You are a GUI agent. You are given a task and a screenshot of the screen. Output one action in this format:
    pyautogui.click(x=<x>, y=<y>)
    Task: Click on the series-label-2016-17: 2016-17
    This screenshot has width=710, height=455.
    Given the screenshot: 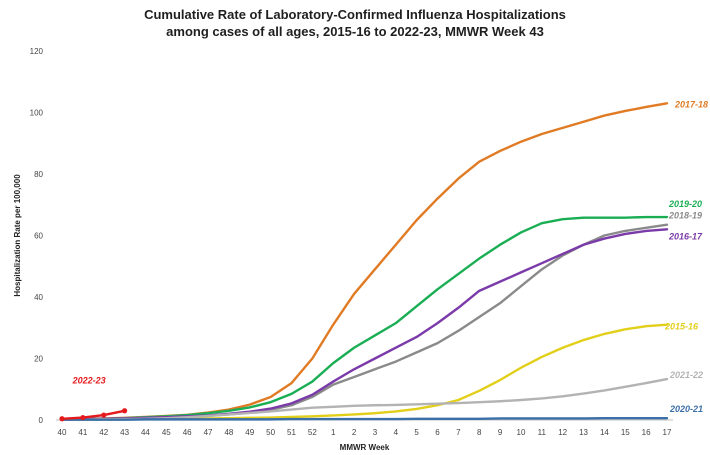 What is the action you would take?
    pyautogui.click(x=685, y=236)
    